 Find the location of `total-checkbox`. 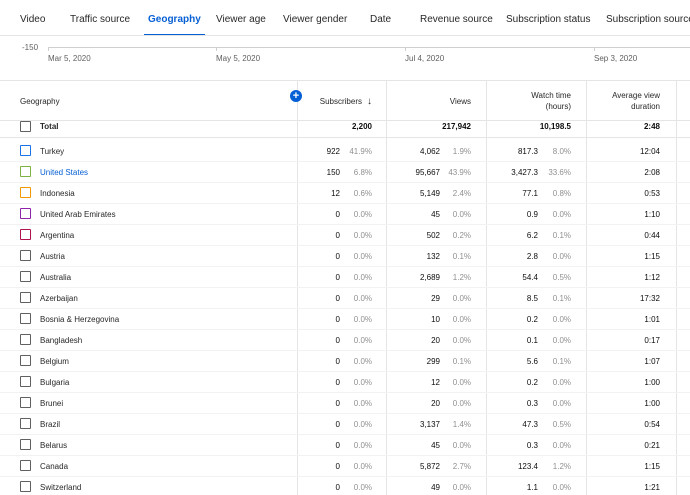

total-checkbox is located at coordinates (25, 126).